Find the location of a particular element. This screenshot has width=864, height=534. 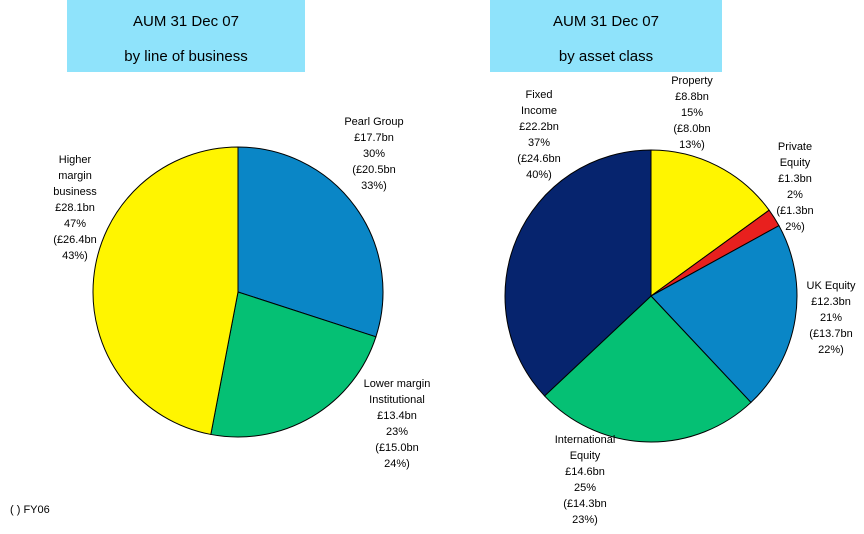

value-label: 37% is located at coordinates (539, 143).